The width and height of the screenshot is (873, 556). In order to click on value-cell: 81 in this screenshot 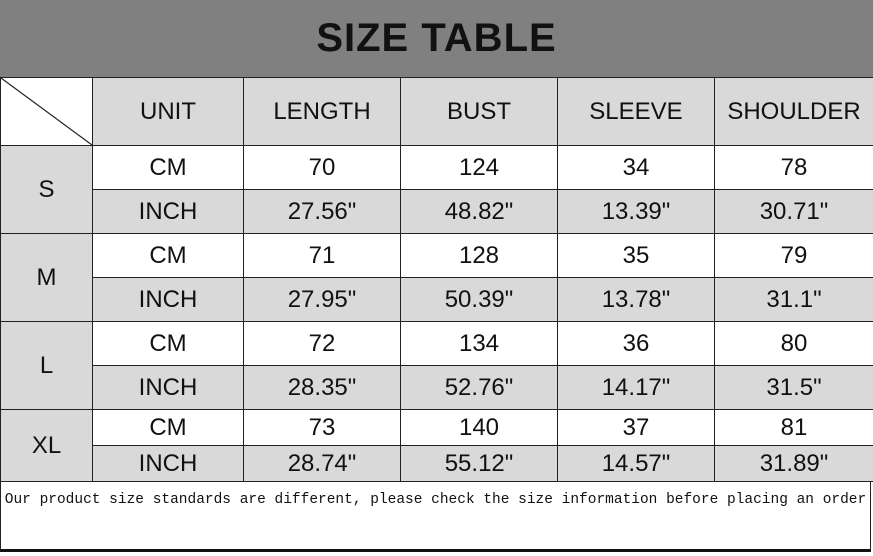, I will do `click(793, 427)`.